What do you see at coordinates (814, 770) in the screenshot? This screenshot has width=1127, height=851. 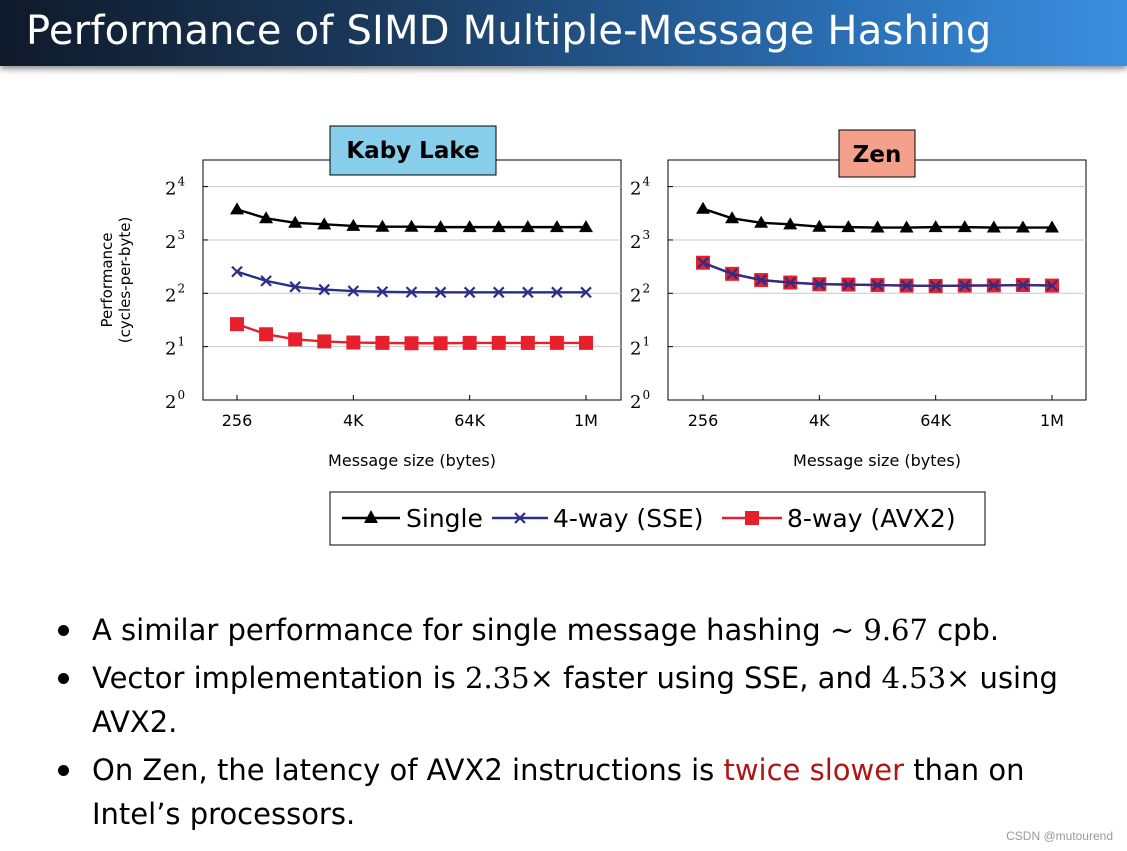 I see `highlighted-text: twice slower` at bounding box center [814, 770].